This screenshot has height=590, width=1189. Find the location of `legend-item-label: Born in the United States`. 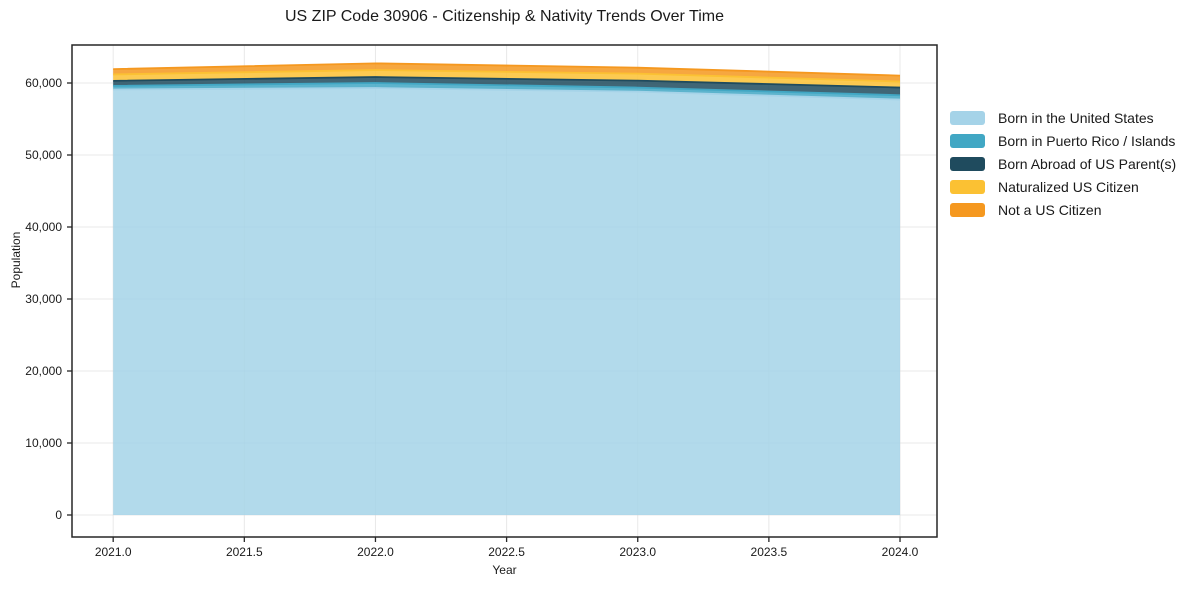

legend-item-label: Born in the United States is located at coordinates (1076, 117).